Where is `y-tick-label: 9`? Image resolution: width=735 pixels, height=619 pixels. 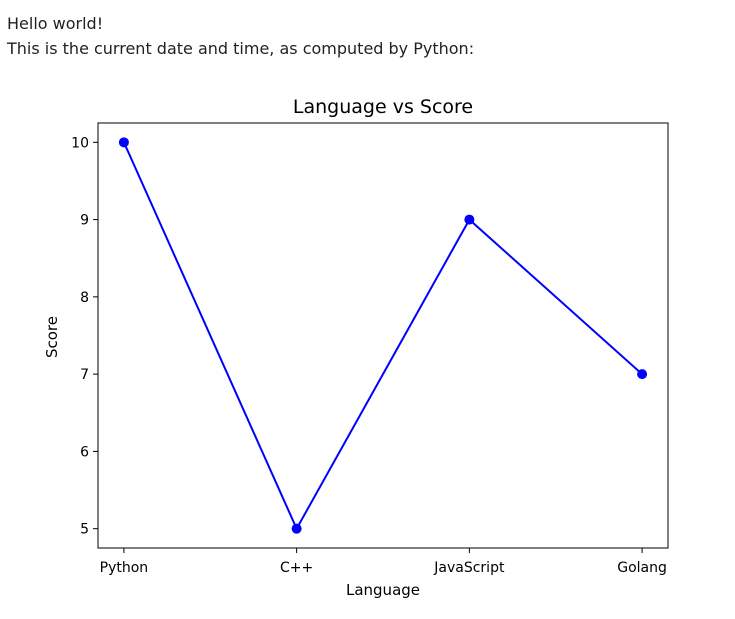 y-tick-label: 9 is located at coordinates (84, 221).